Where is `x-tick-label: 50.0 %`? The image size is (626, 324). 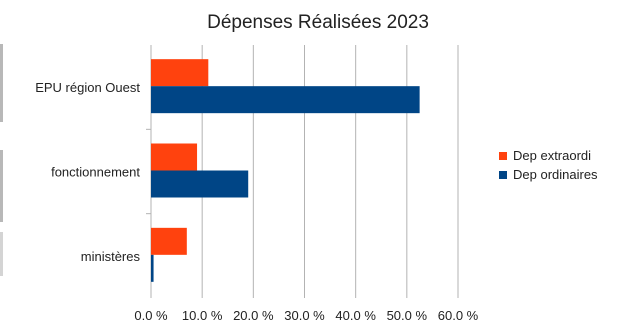 x-tick-label: 50.0 % is located at coordinates (407, 315).